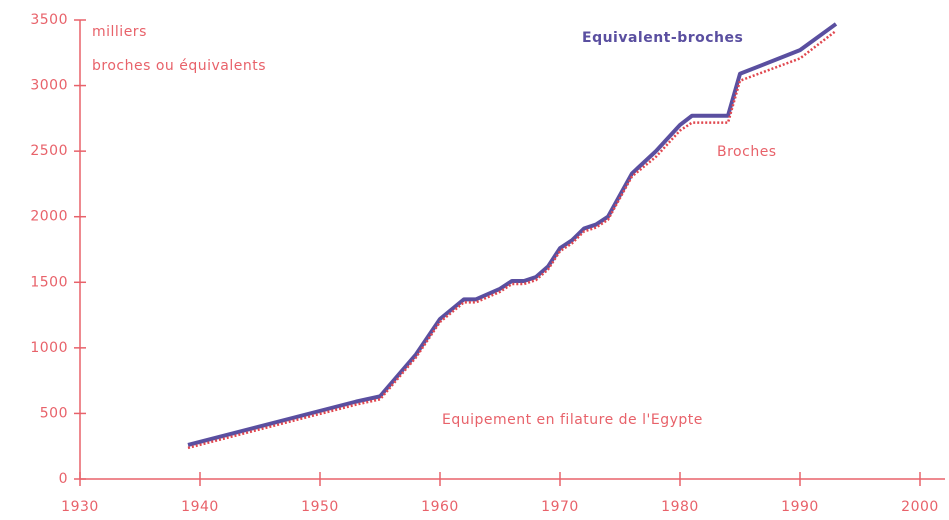 The image size is (949, 520). Describe the element at coordinates (49, 217) in the screenshot. I see `y-tick-label: 2000` at that location.